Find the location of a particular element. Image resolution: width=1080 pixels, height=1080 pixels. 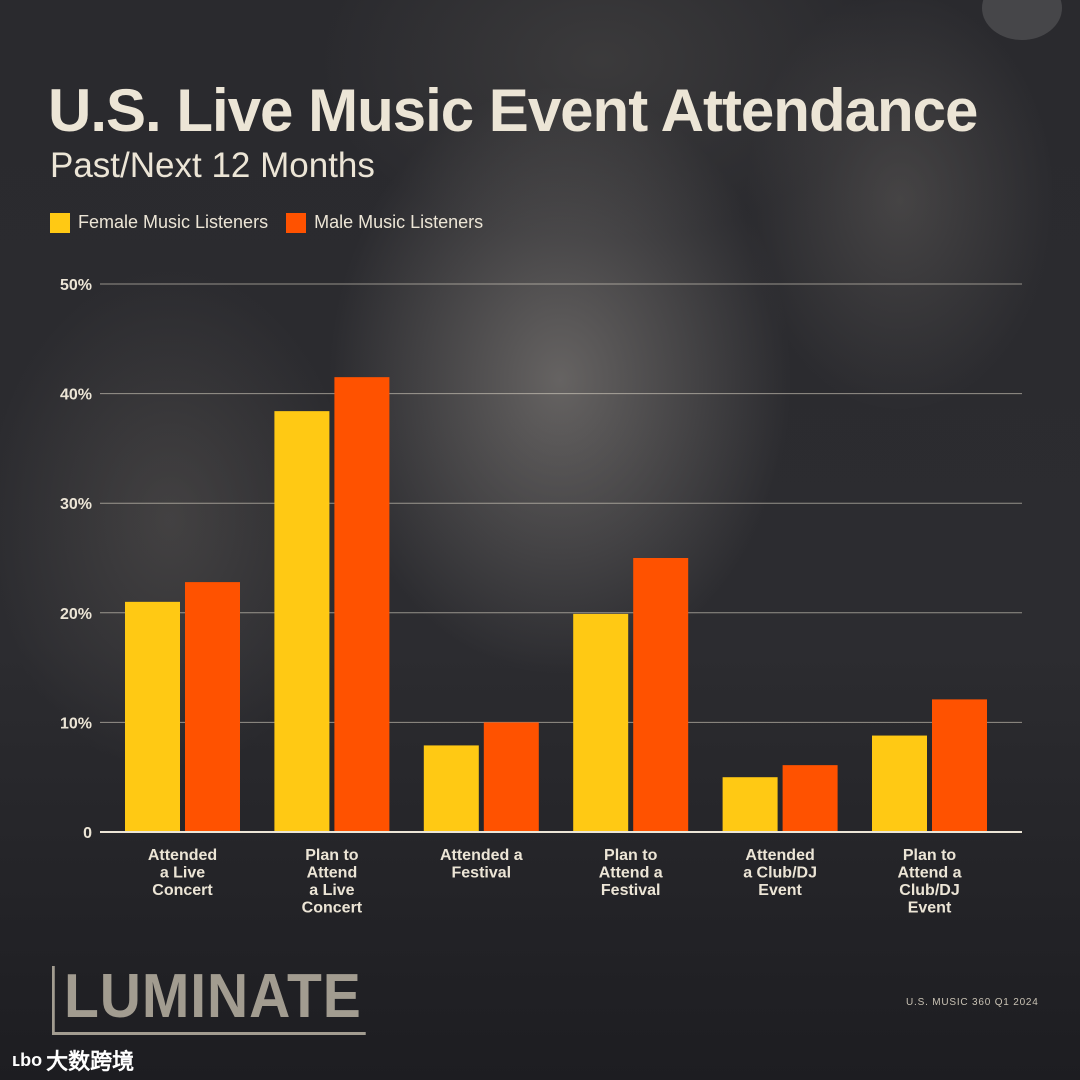

category-label: Attended a Festival is located at coordinates (481, 864).